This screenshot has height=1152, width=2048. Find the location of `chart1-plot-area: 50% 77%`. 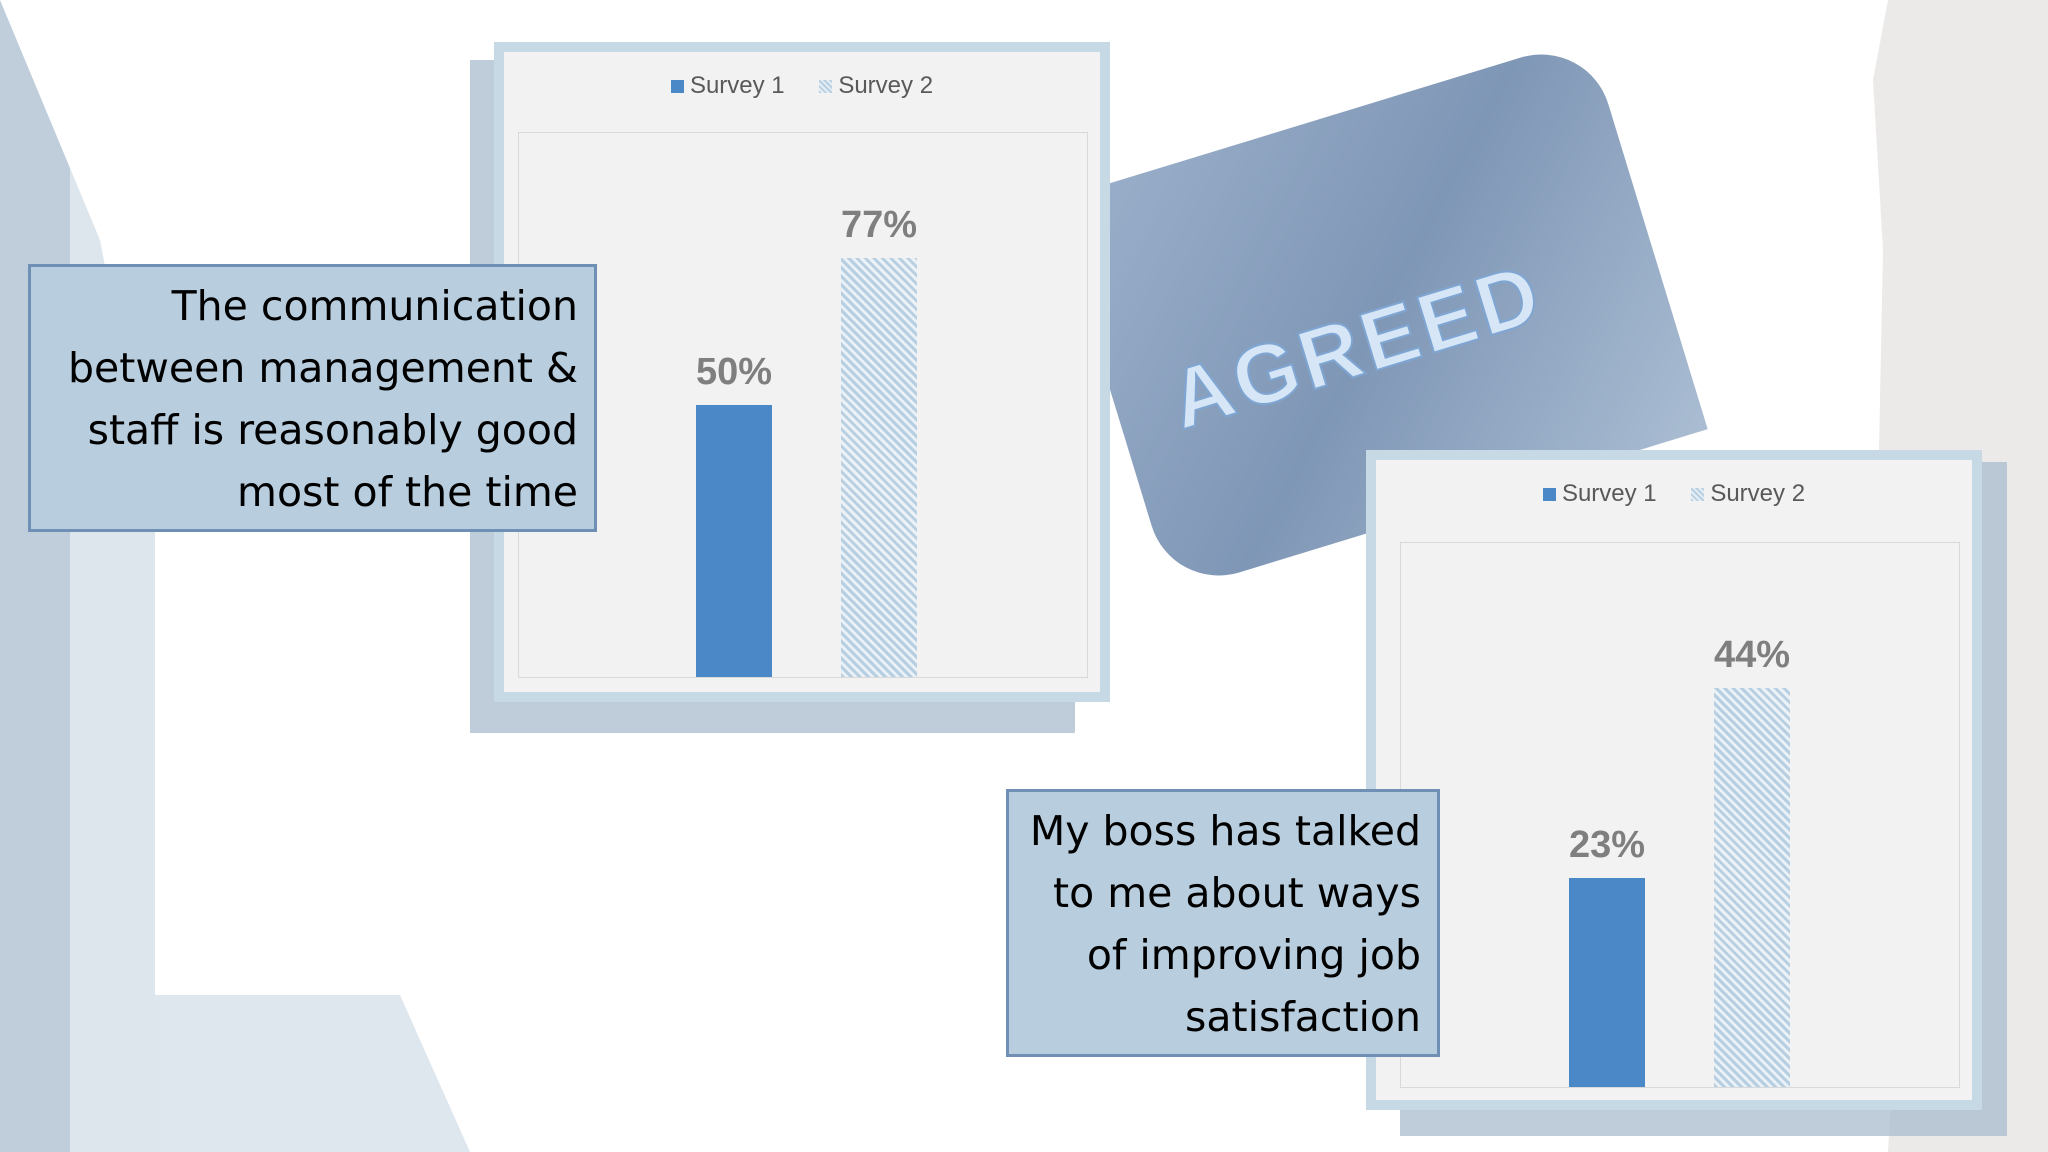

chart1-plot-area: 50% 77% is located at coordinates (803, 405).